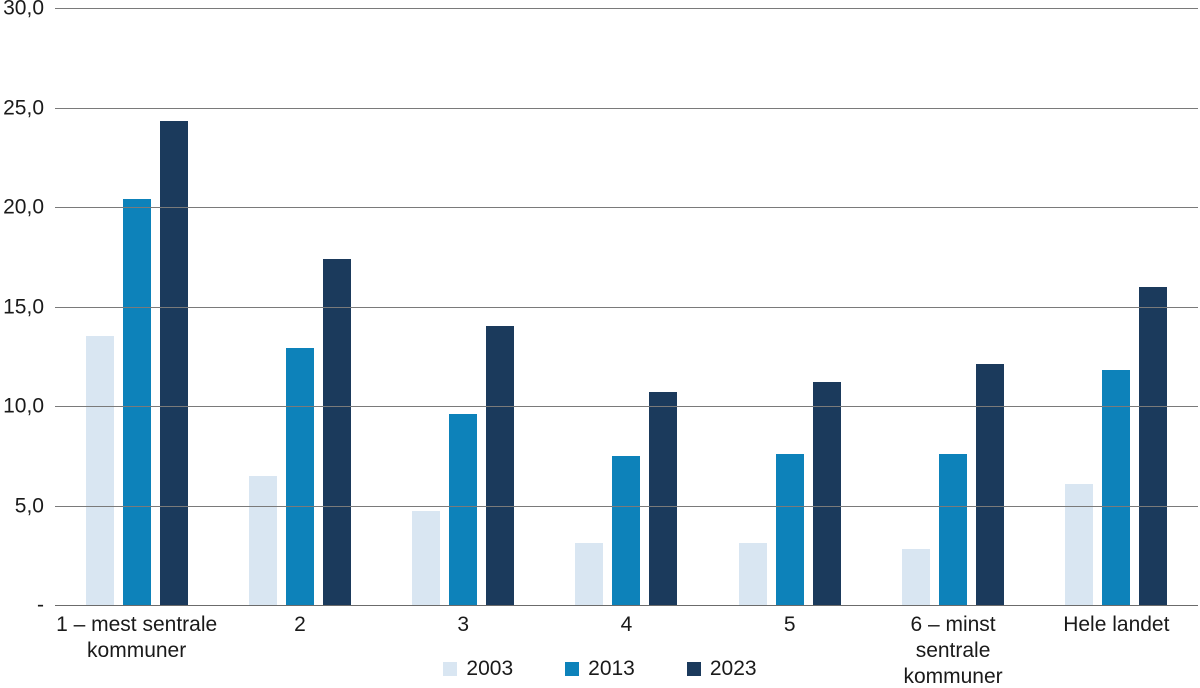  I want to click on legend-label: 2013, so click(611, 668).